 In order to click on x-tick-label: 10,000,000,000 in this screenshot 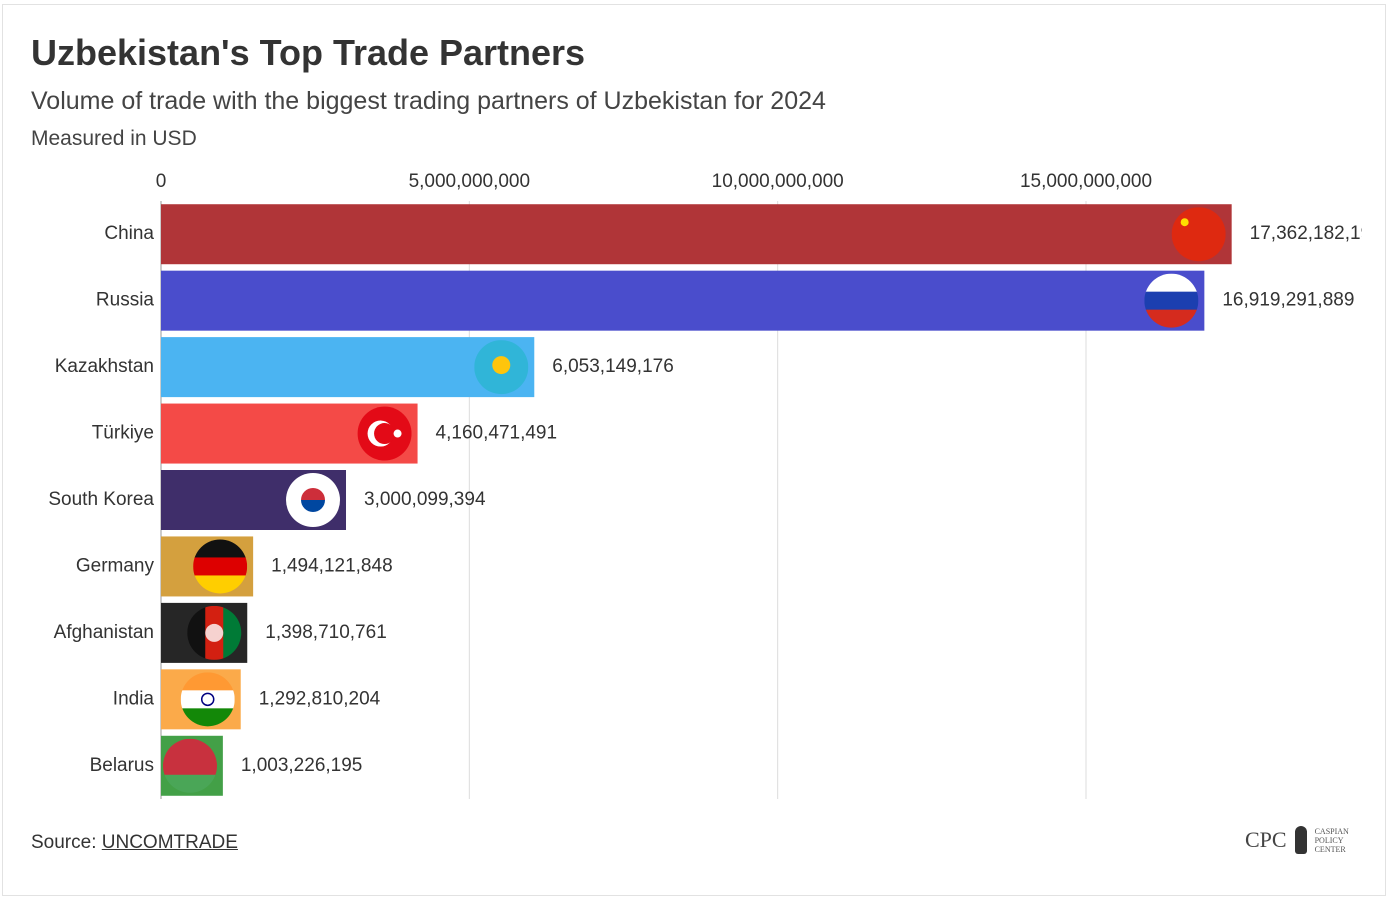, I will do `click(778, 181)`.